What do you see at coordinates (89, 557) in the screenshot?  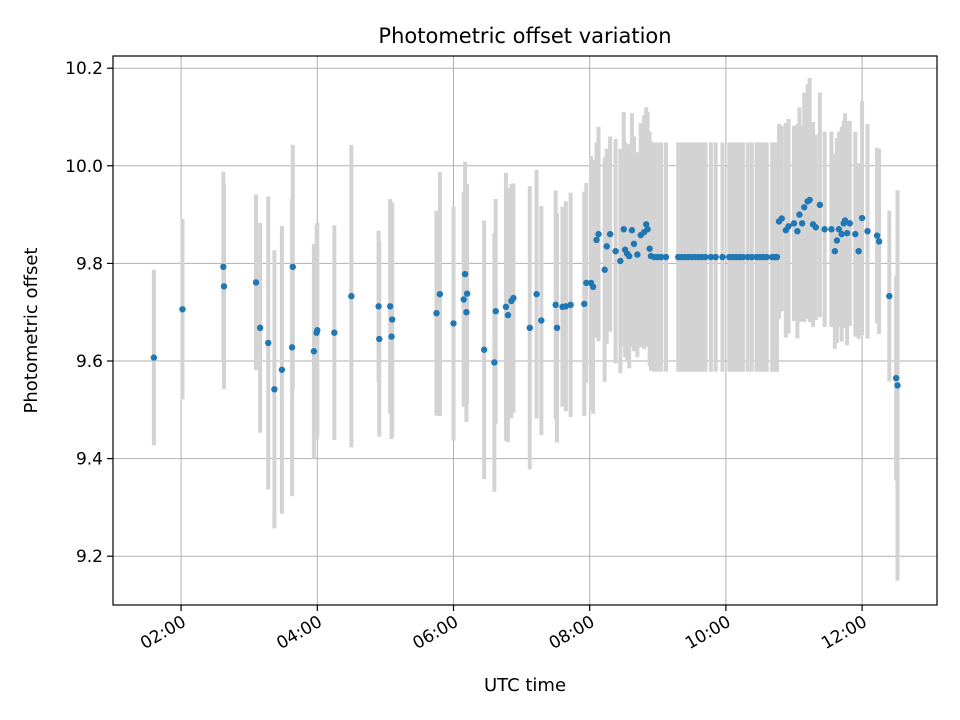 I see `y-tick-label: 9.2` at bounding box center [89, 557].